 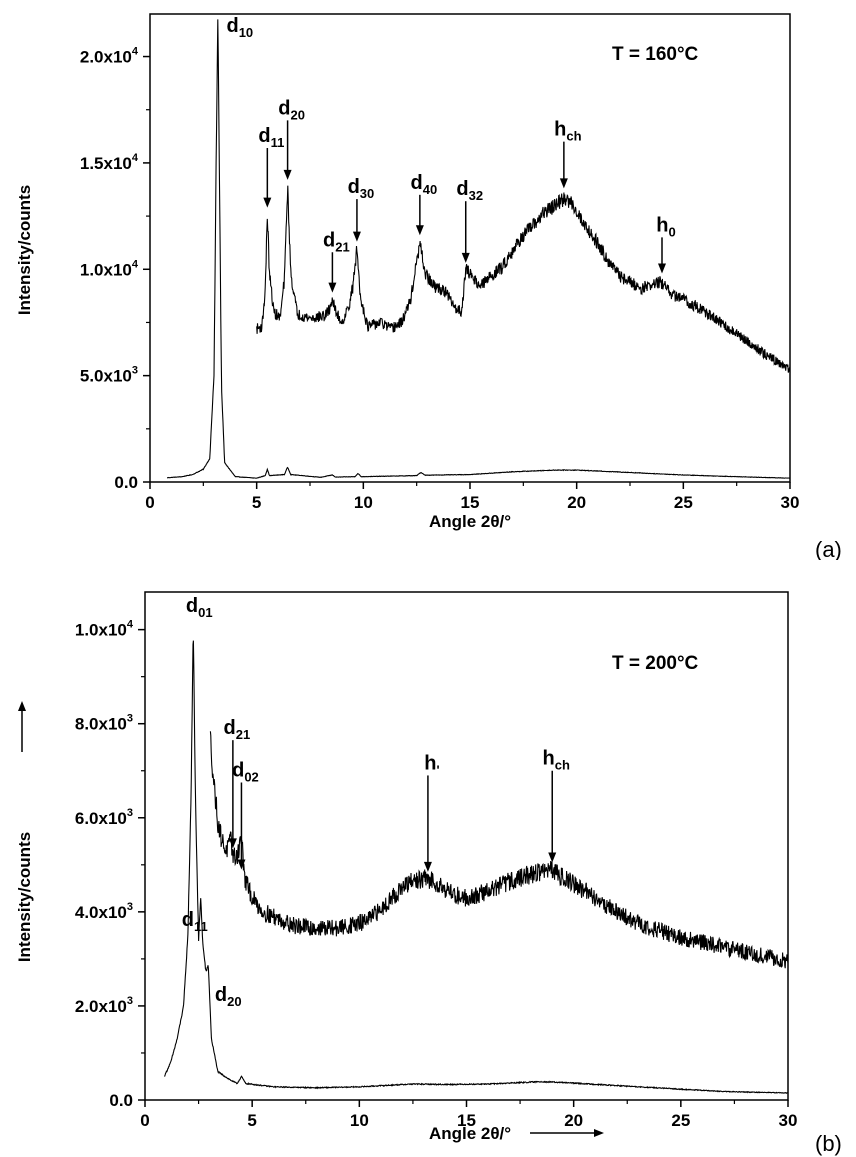 What do you see at coordinates (109, 56) in the screenshot?
I see `y-tick-label: 2.0x10⁴` at bounding box center [109, 56].